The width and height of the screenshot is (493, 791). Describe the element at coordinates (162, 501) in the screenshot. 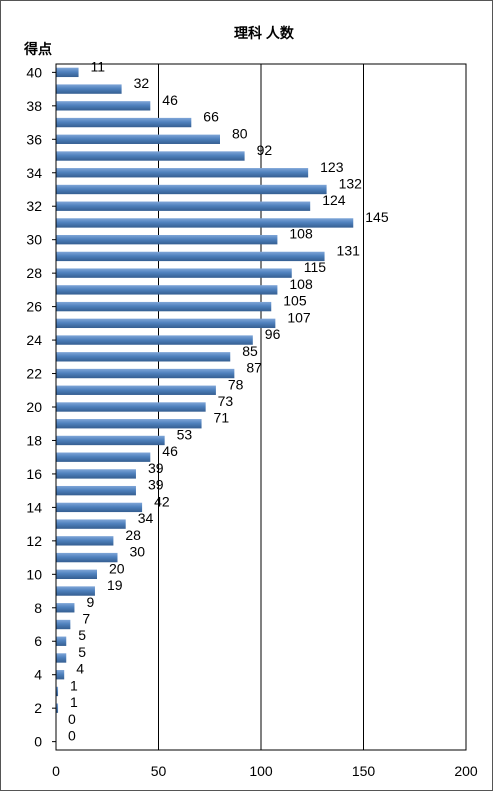

I see `data-label-14: 42` at that location.